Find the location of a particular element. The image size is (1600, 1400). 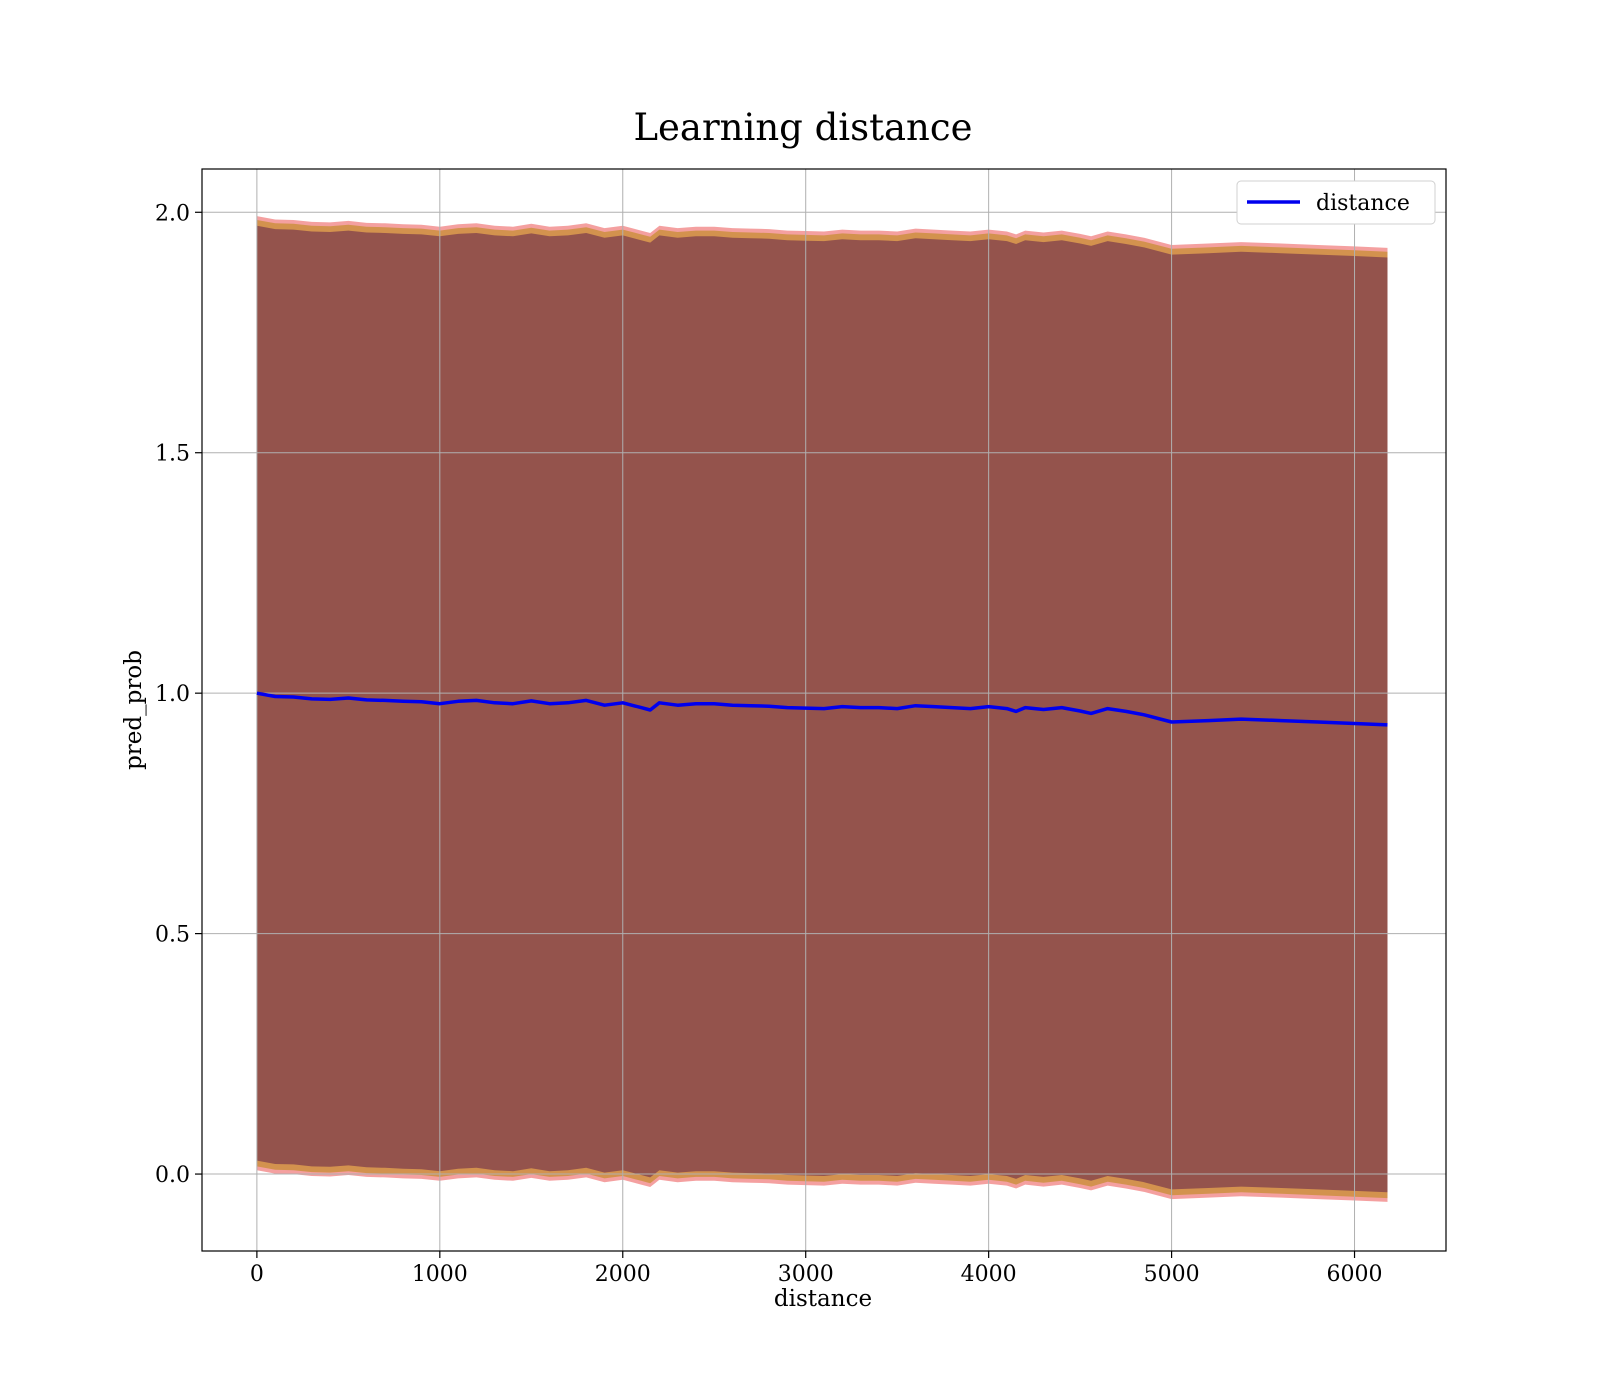

y-tick-label: 0.0 is located at coordinates (172, 1175).